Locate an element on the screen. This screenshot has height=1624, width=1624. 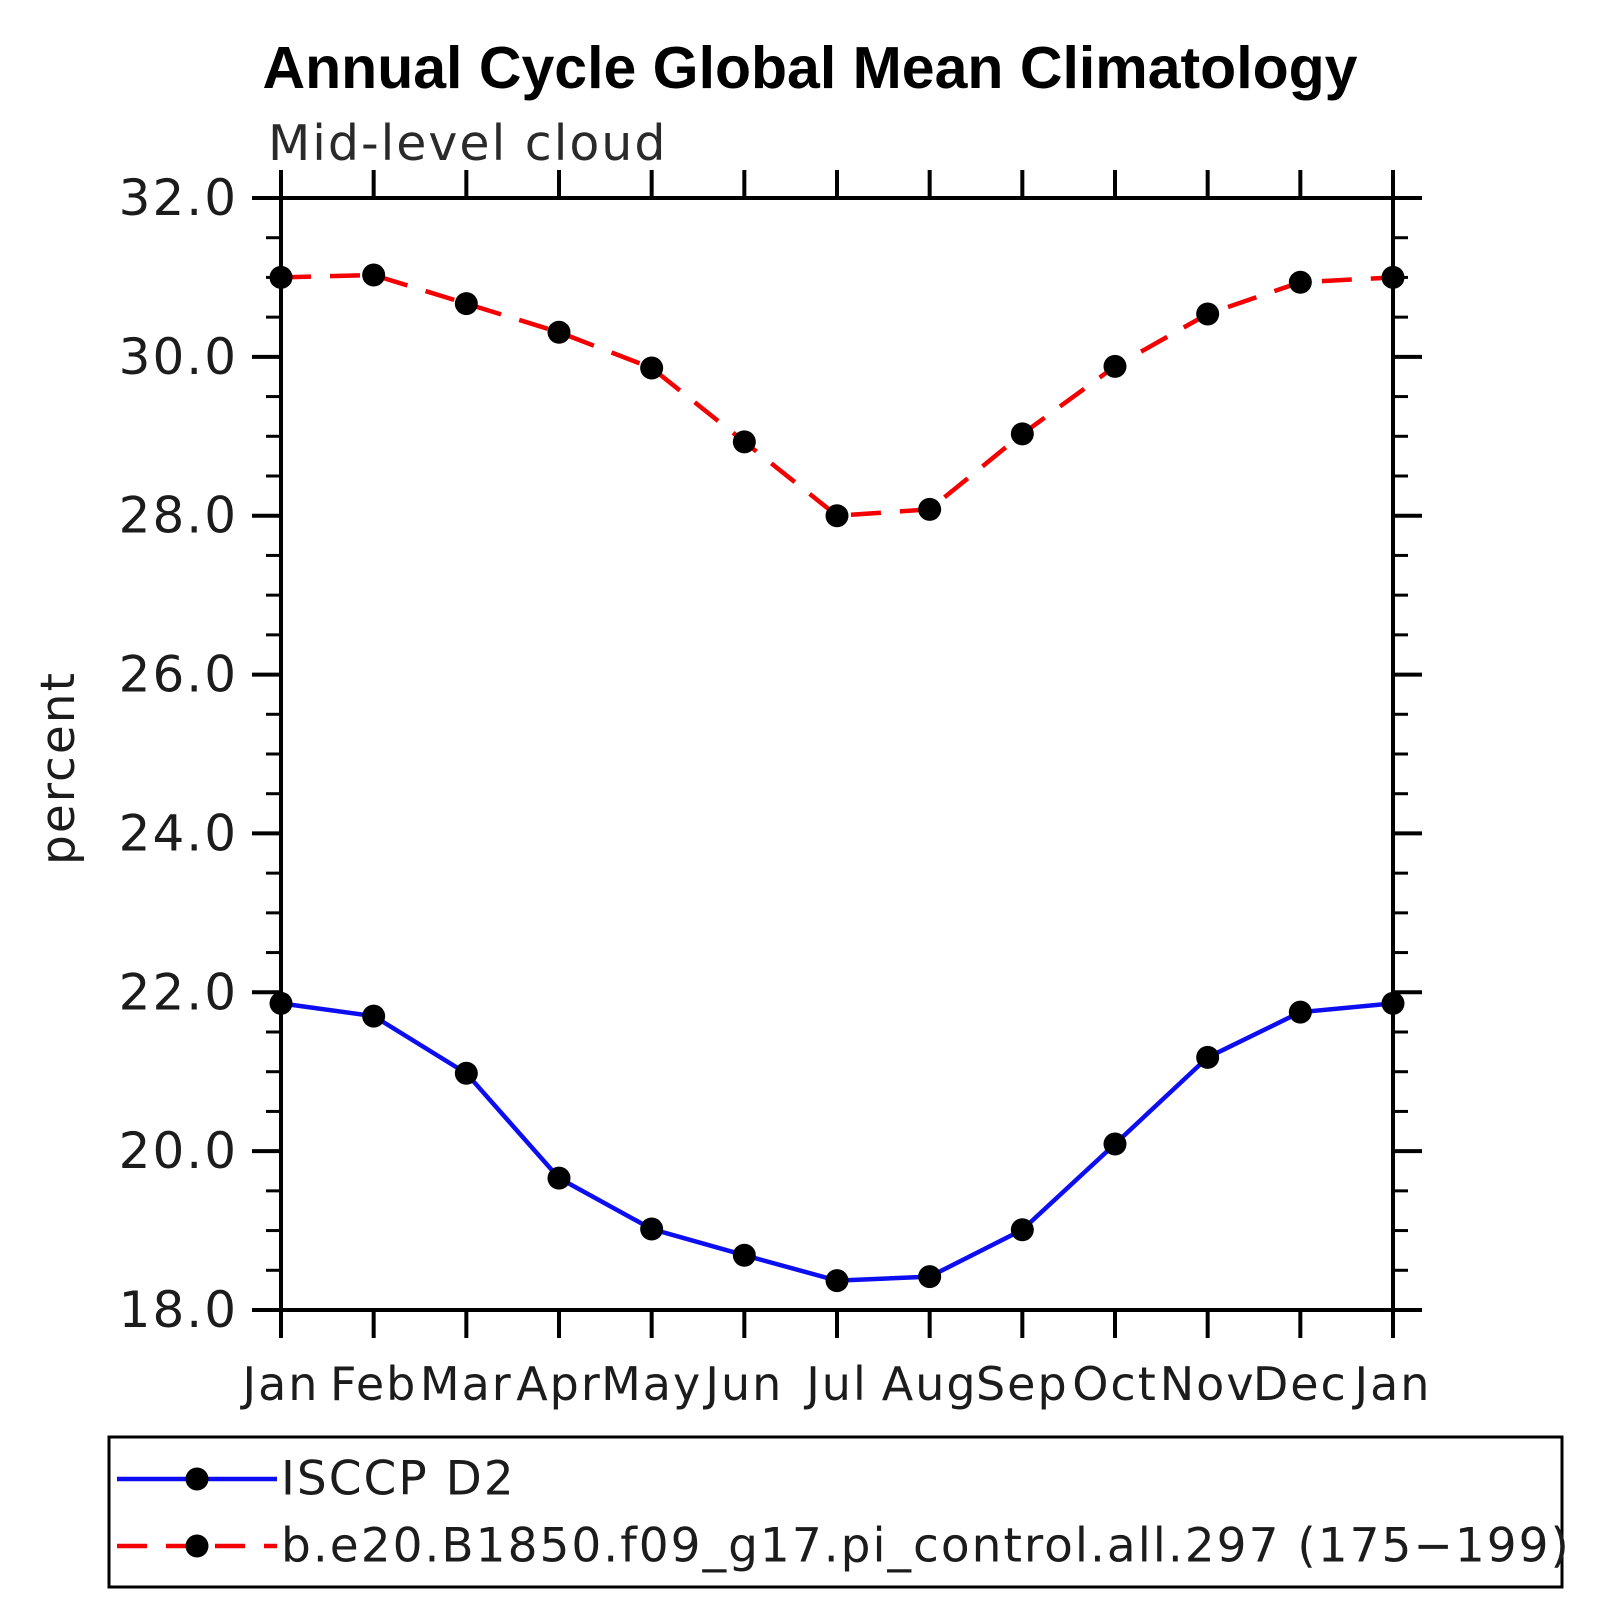
legend-entry-isccp-d2: ISCCP D2 is located at coordinates (316, 1479).